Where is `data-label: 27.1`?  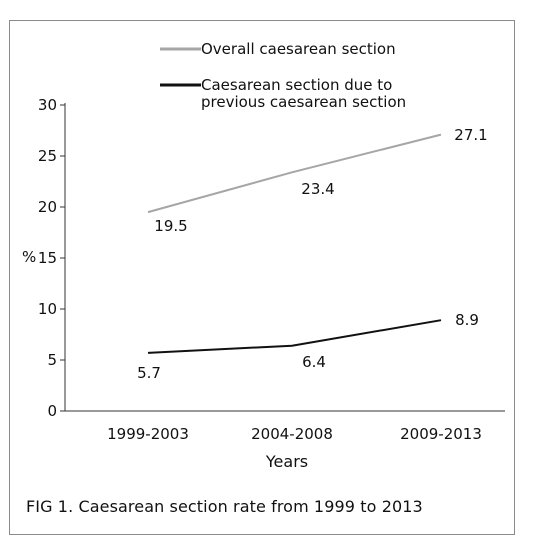 data-label: 27.1 is located at coordinates (470, 135).